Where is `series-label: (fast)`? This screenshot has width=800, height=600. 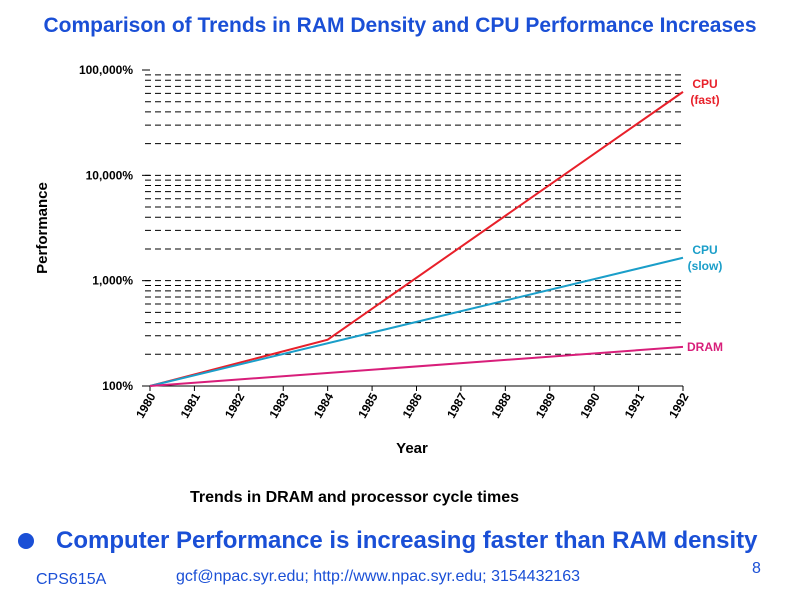
series-label: (fast) is located at coordinates (704, 100).